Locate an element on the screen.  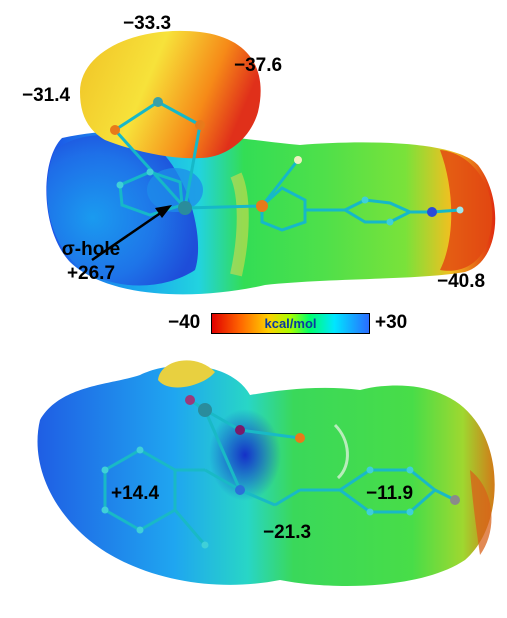
label-value-a: −33.3 is located at coordinates (147, 23).